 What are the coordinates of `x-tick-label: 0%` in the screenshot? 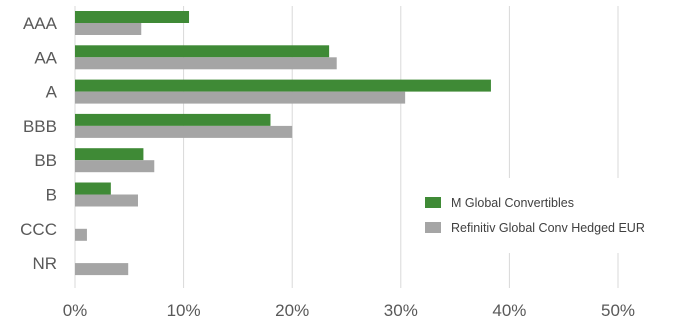 It's located at (75, 310).